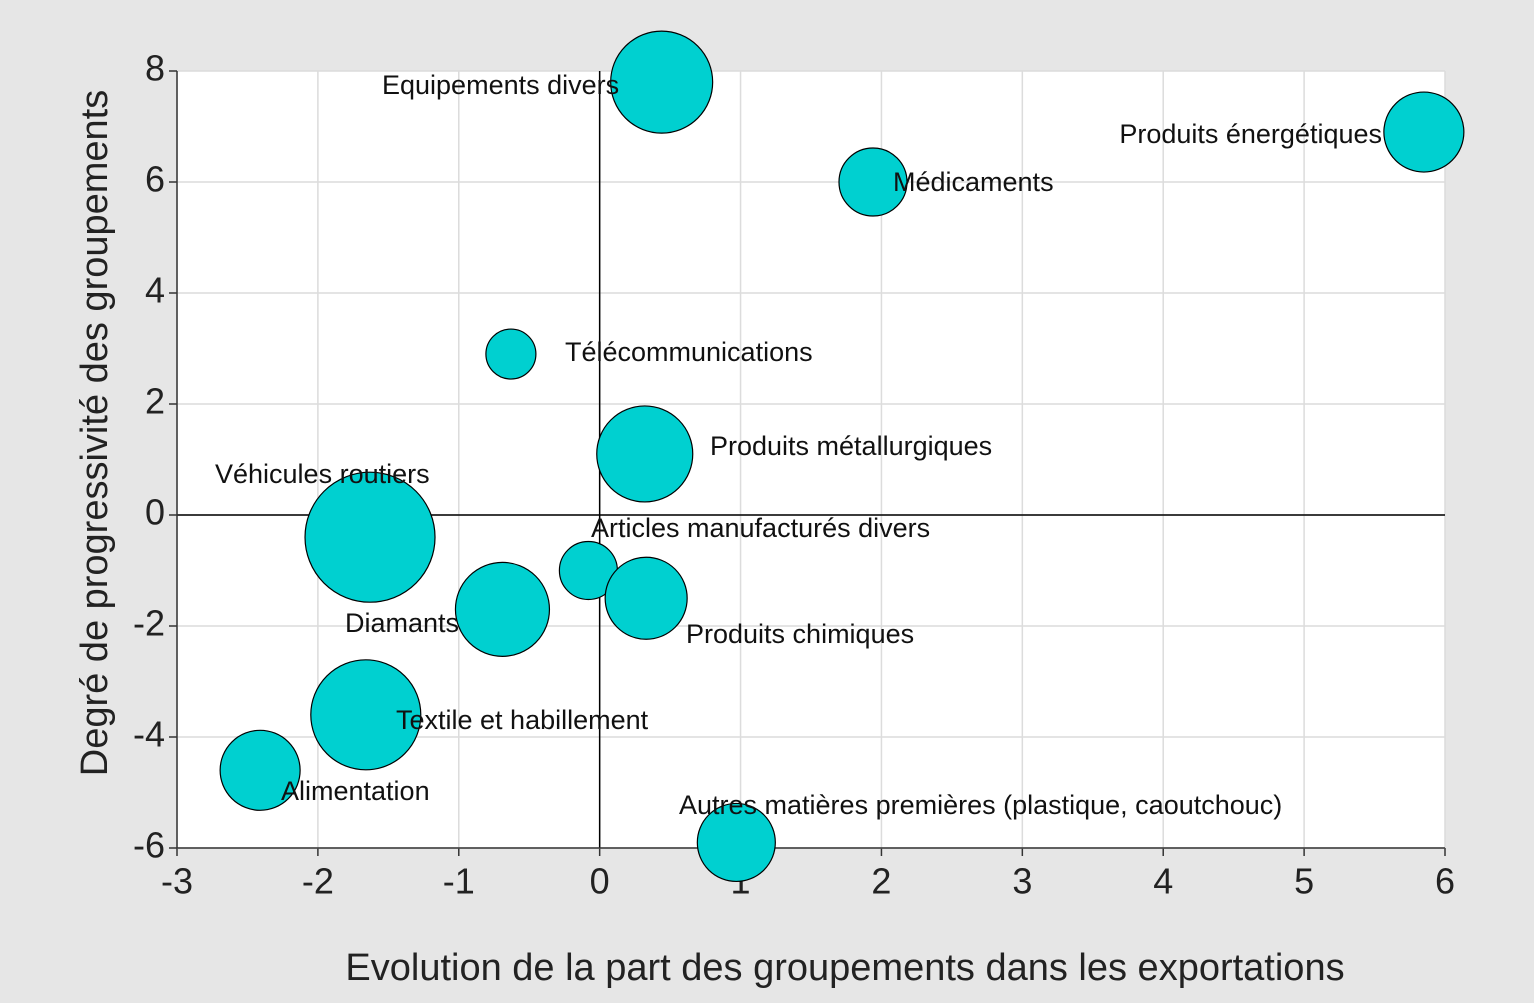 This screenshot has width=1534, height=1003. I want to click on data-label: Produits chimiques, so click(800, 634).